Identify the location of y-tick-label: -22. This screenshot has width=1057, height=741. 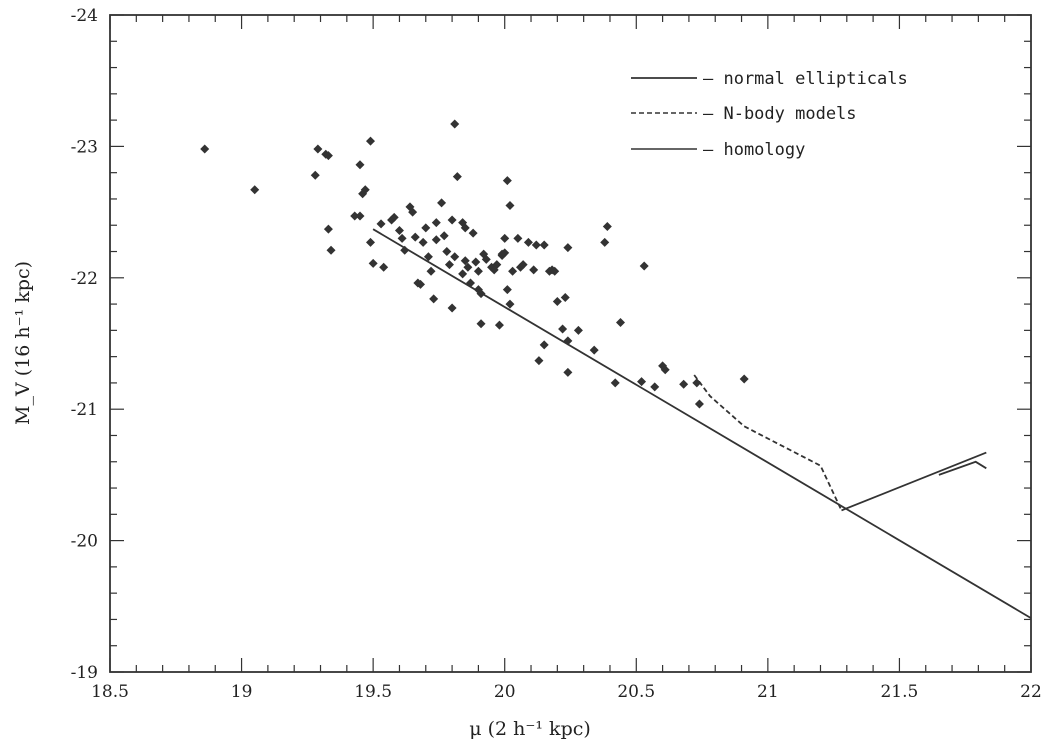
(84, 279).